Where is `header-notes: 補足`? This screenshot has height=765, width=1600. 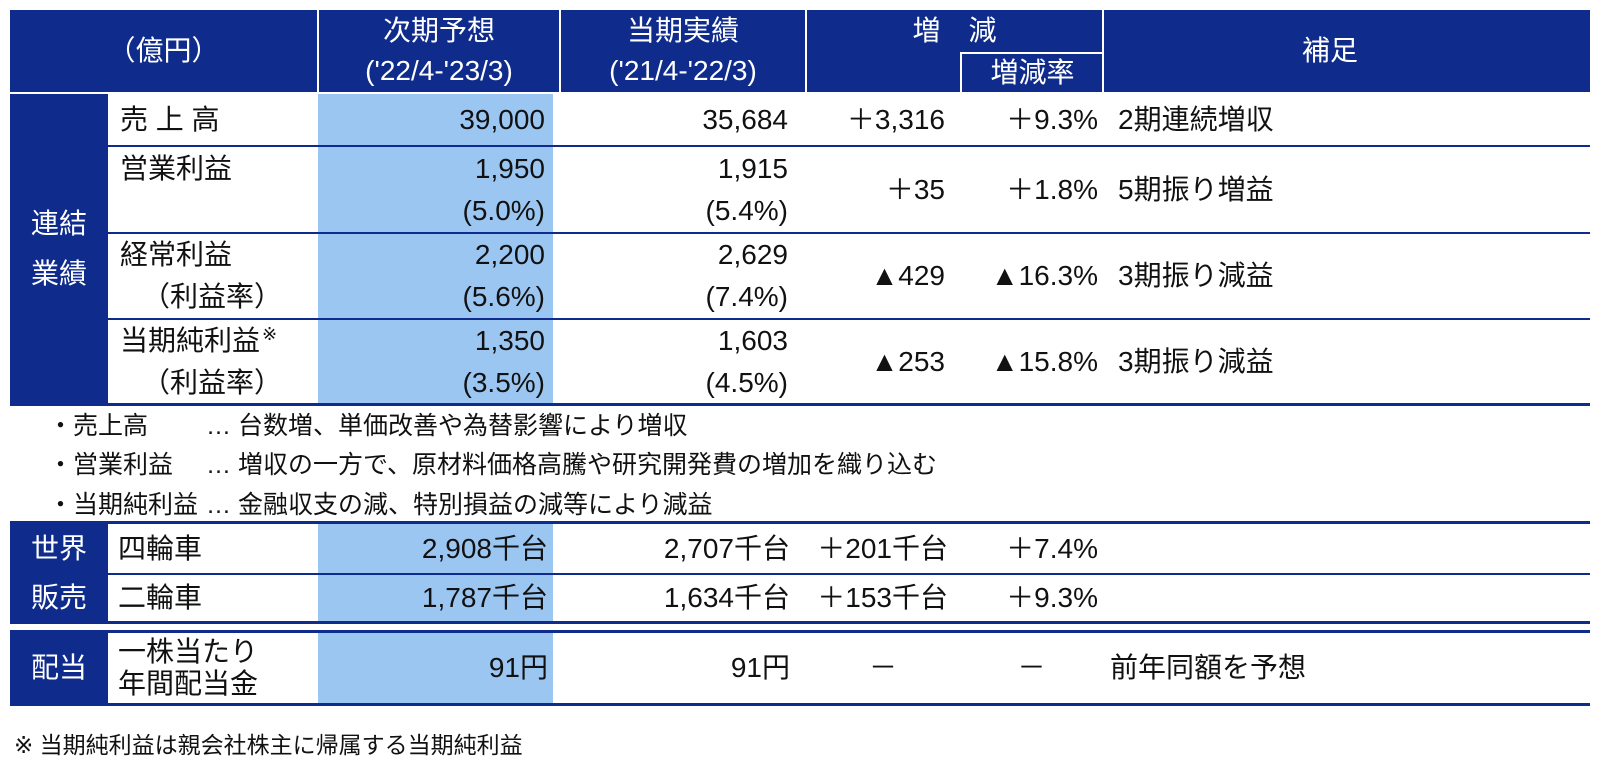 header-notes: 補足 is located at coordinates (1330, 51).